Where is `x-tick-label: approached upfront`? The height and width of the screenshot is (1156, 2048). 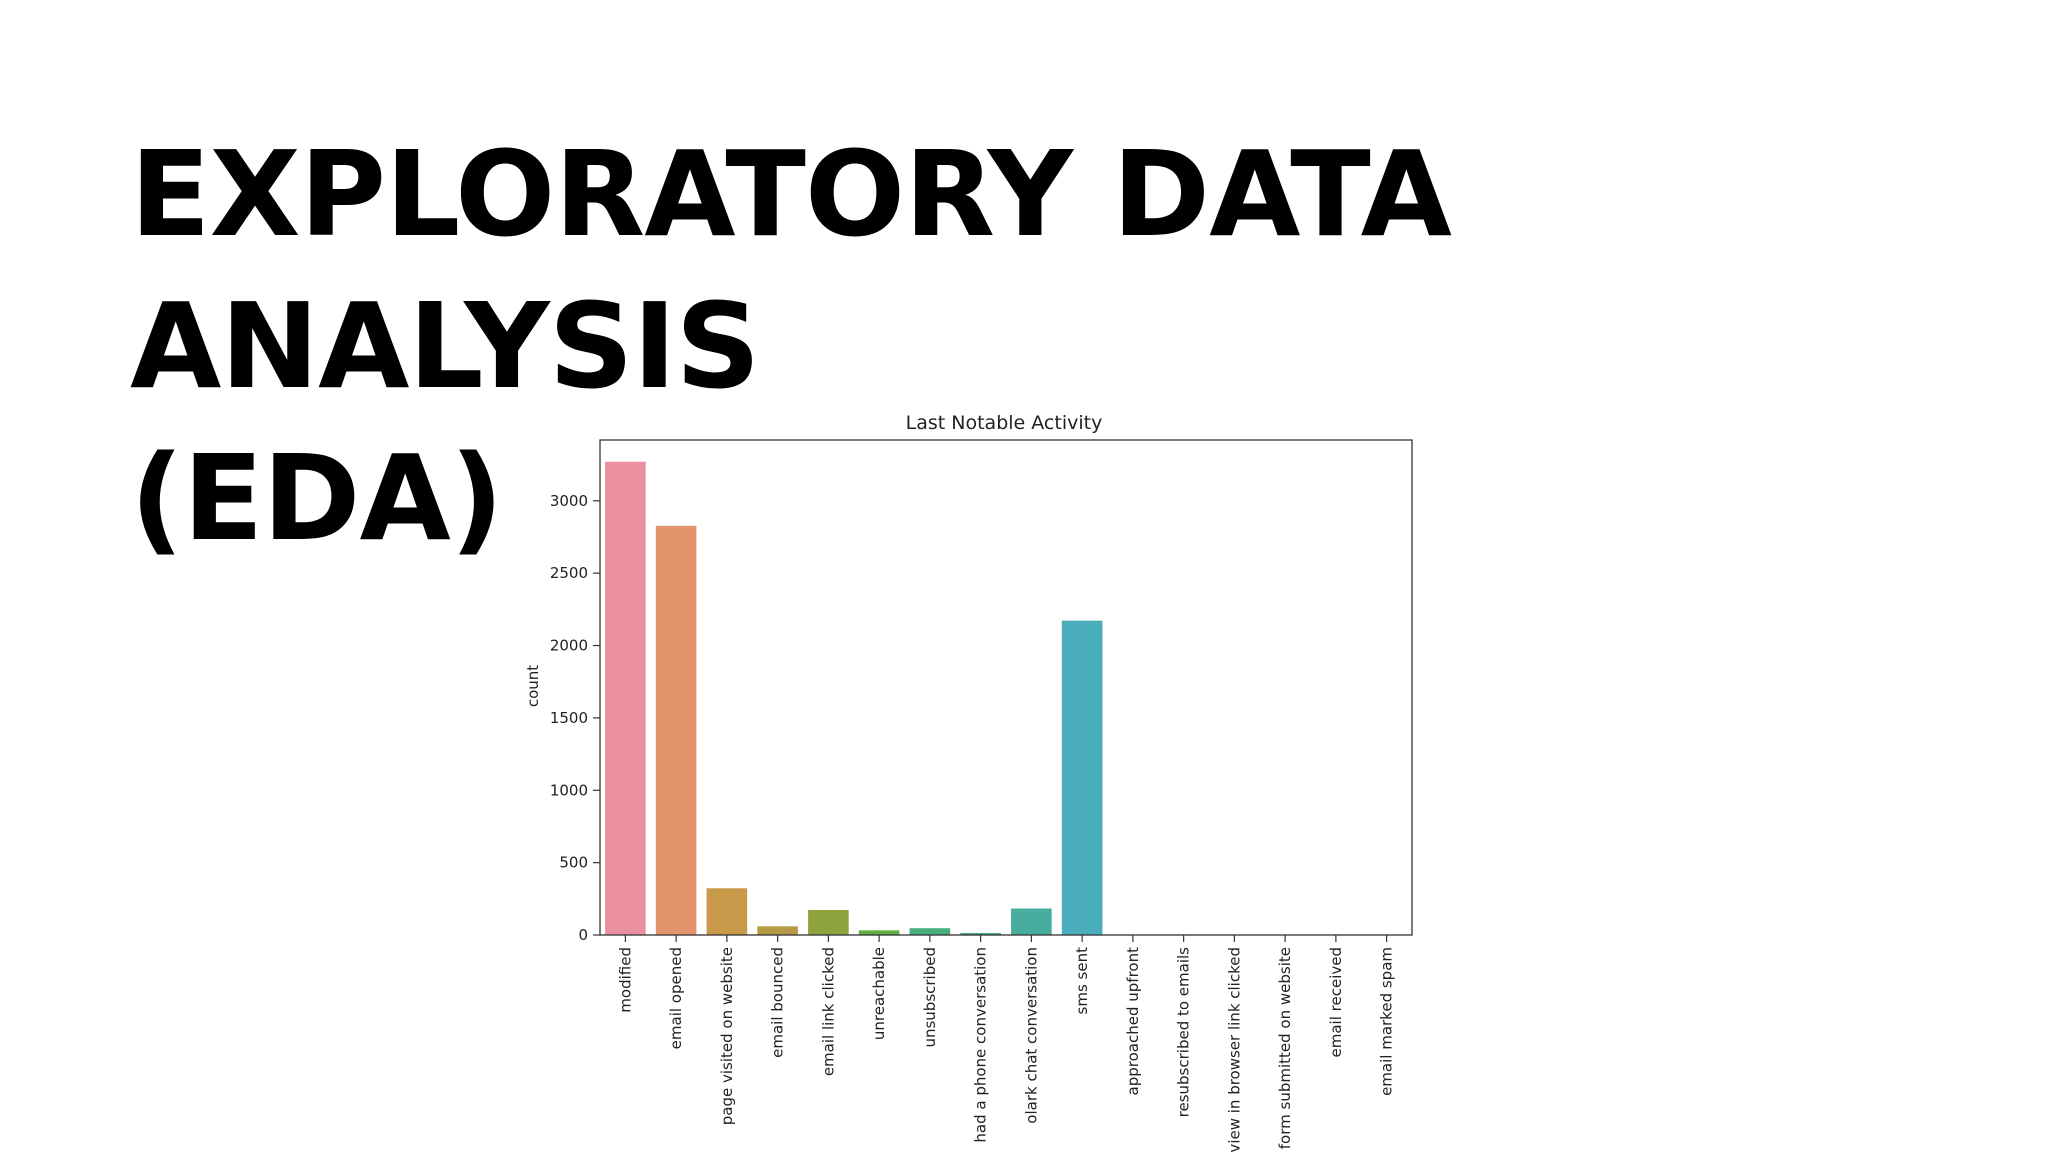 x-tick-label: approached upfront is located at coordinates (1133, 1021).